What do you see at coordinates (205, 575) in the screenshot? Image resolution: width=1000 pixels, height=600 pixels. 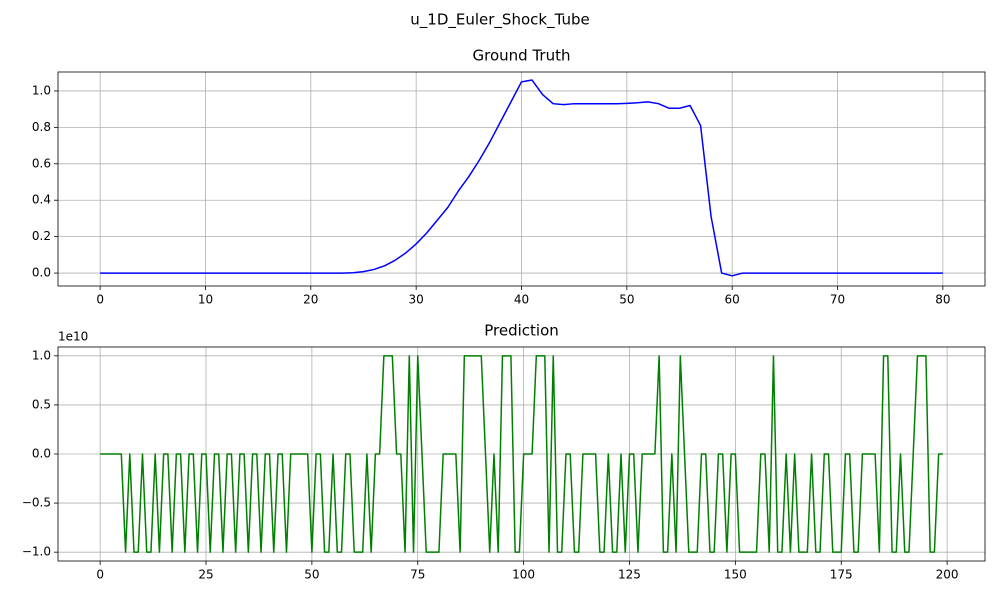 I see `x-tick-label: 25` at bounding box center [205, 575].